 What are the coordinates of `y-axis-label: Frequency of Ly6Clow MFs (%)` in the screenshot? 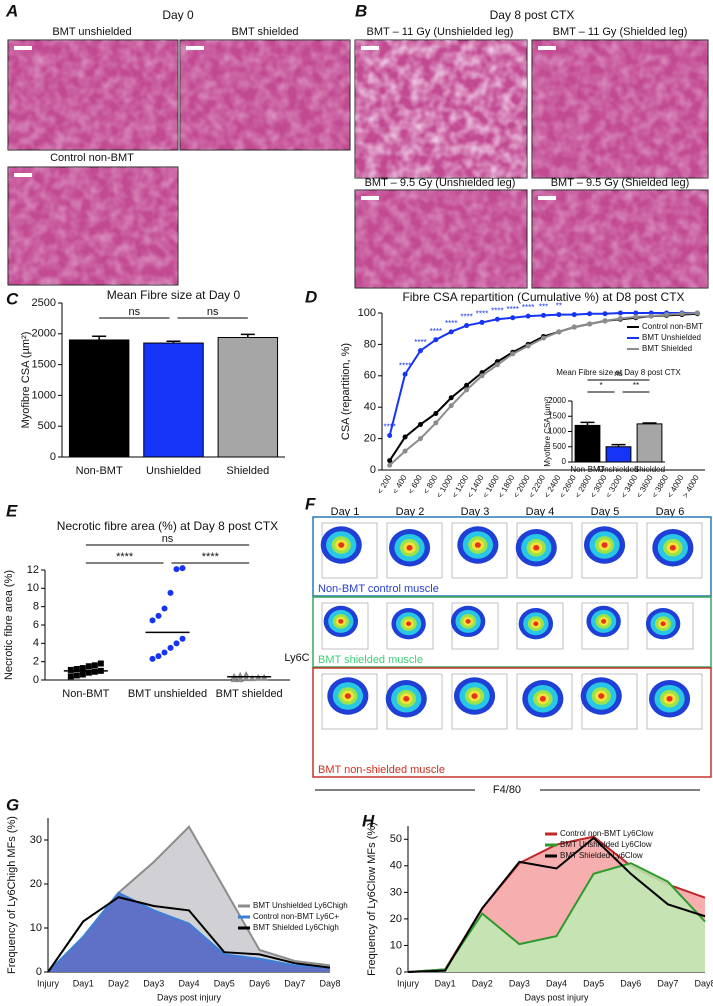 It's located at (372, 899).